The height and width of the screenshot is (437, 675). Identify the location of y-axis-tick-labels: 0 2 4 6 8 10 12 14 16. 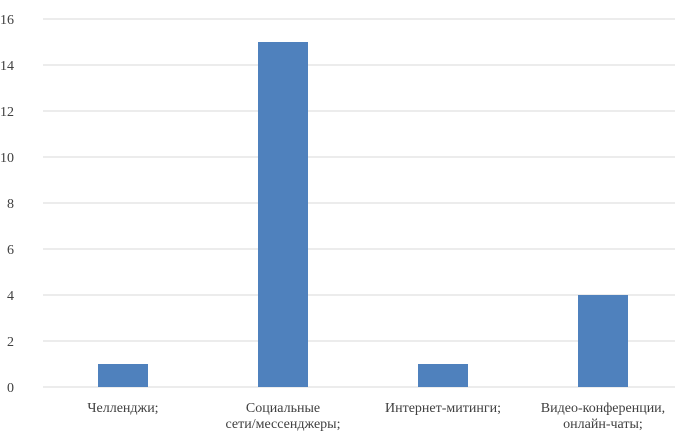
(7, 204).